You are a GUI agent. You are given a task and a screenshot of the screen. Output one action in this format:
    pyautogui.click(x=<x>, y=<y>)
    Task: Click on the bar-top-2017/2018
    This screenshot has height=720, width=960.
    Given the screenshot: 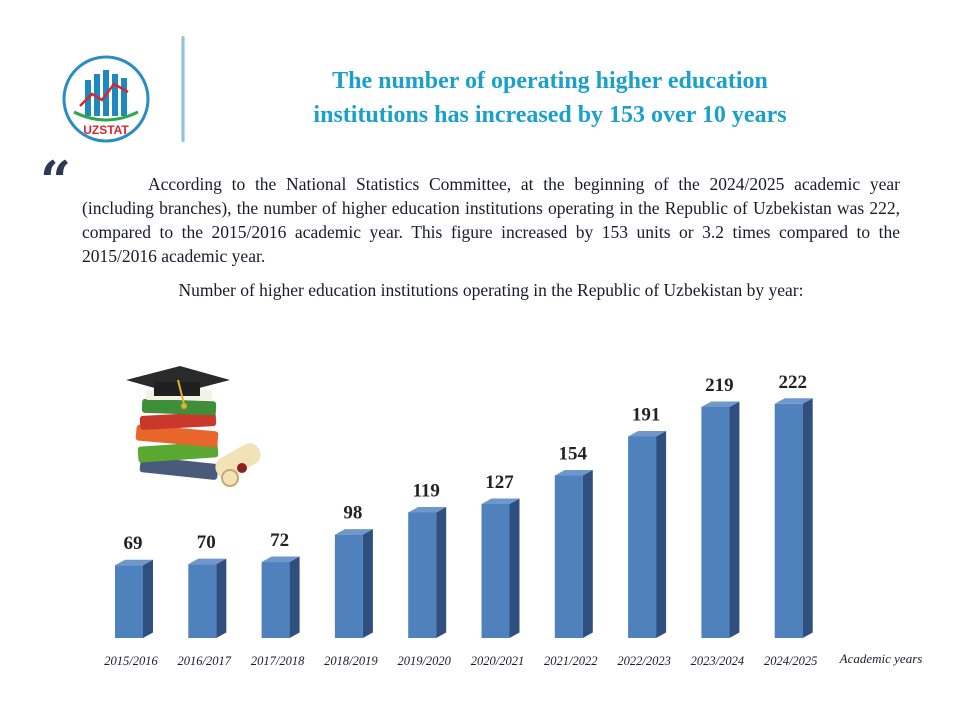 What is the action you would take?
    pyautogui.click(x=280, y=559)
    